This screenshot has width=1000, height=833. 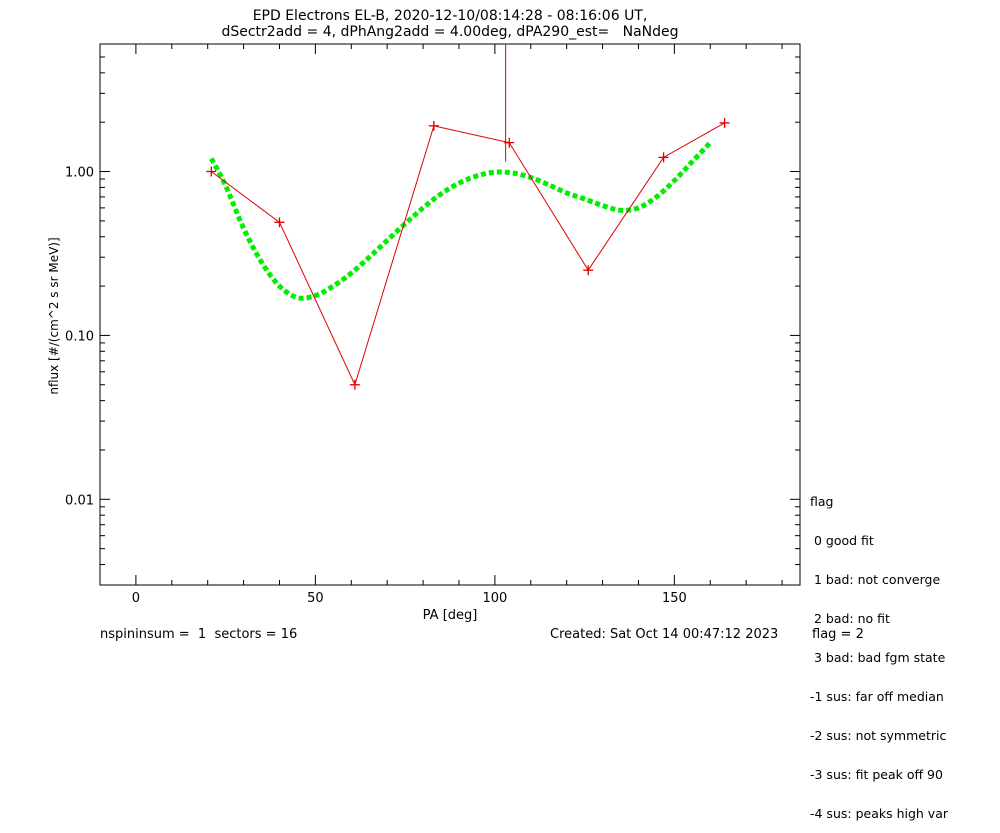 What do you see at coordinates (79, 173) in the screenshot?
I see `y-tick-label: 1.00` at bounding box center [79, 173].